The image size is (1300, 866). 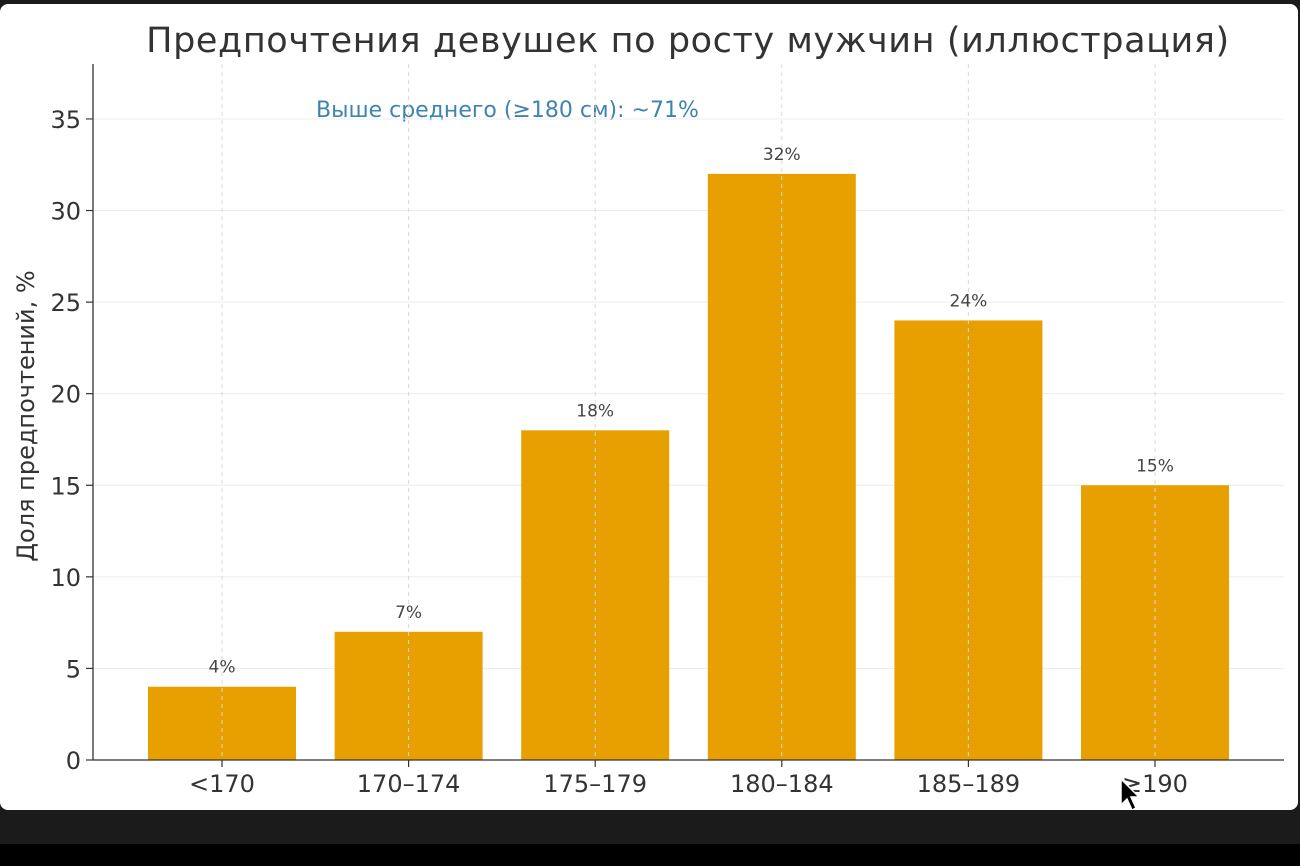 What do you see at coordinates (65, 212) in the screenshot?
I see `y-tick-label: 30` at bounding box center [65, 212].